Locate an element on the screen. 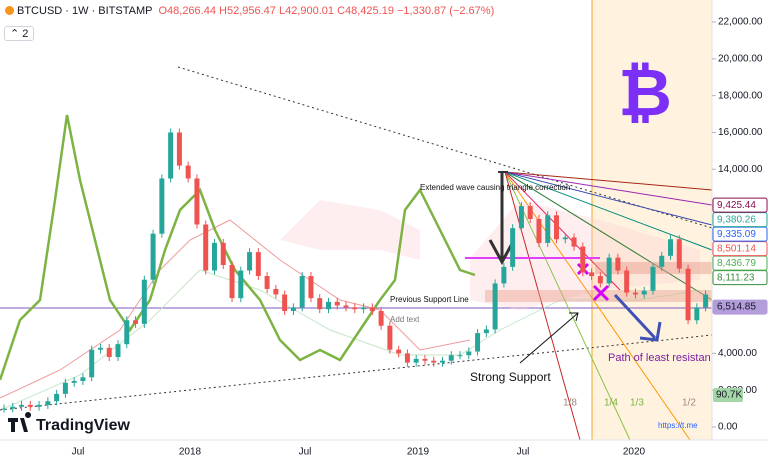  y-tick-label: 22,000.00 is located at coordinates (740, 22).